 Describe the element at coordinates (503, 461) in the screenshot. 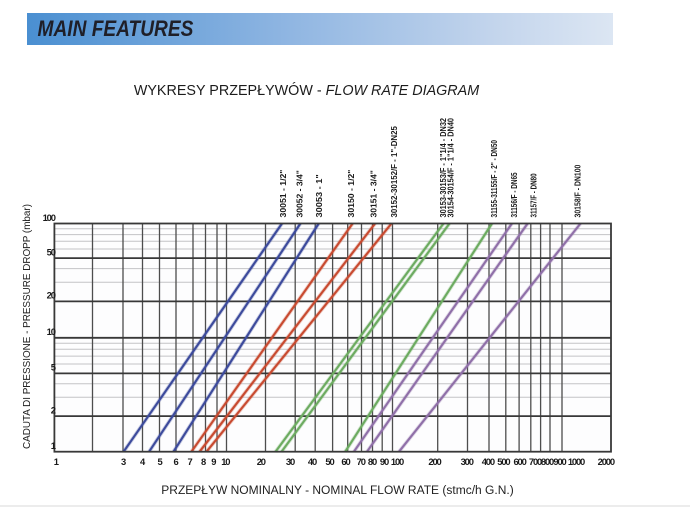

I see `svg-text: 500` at that location.